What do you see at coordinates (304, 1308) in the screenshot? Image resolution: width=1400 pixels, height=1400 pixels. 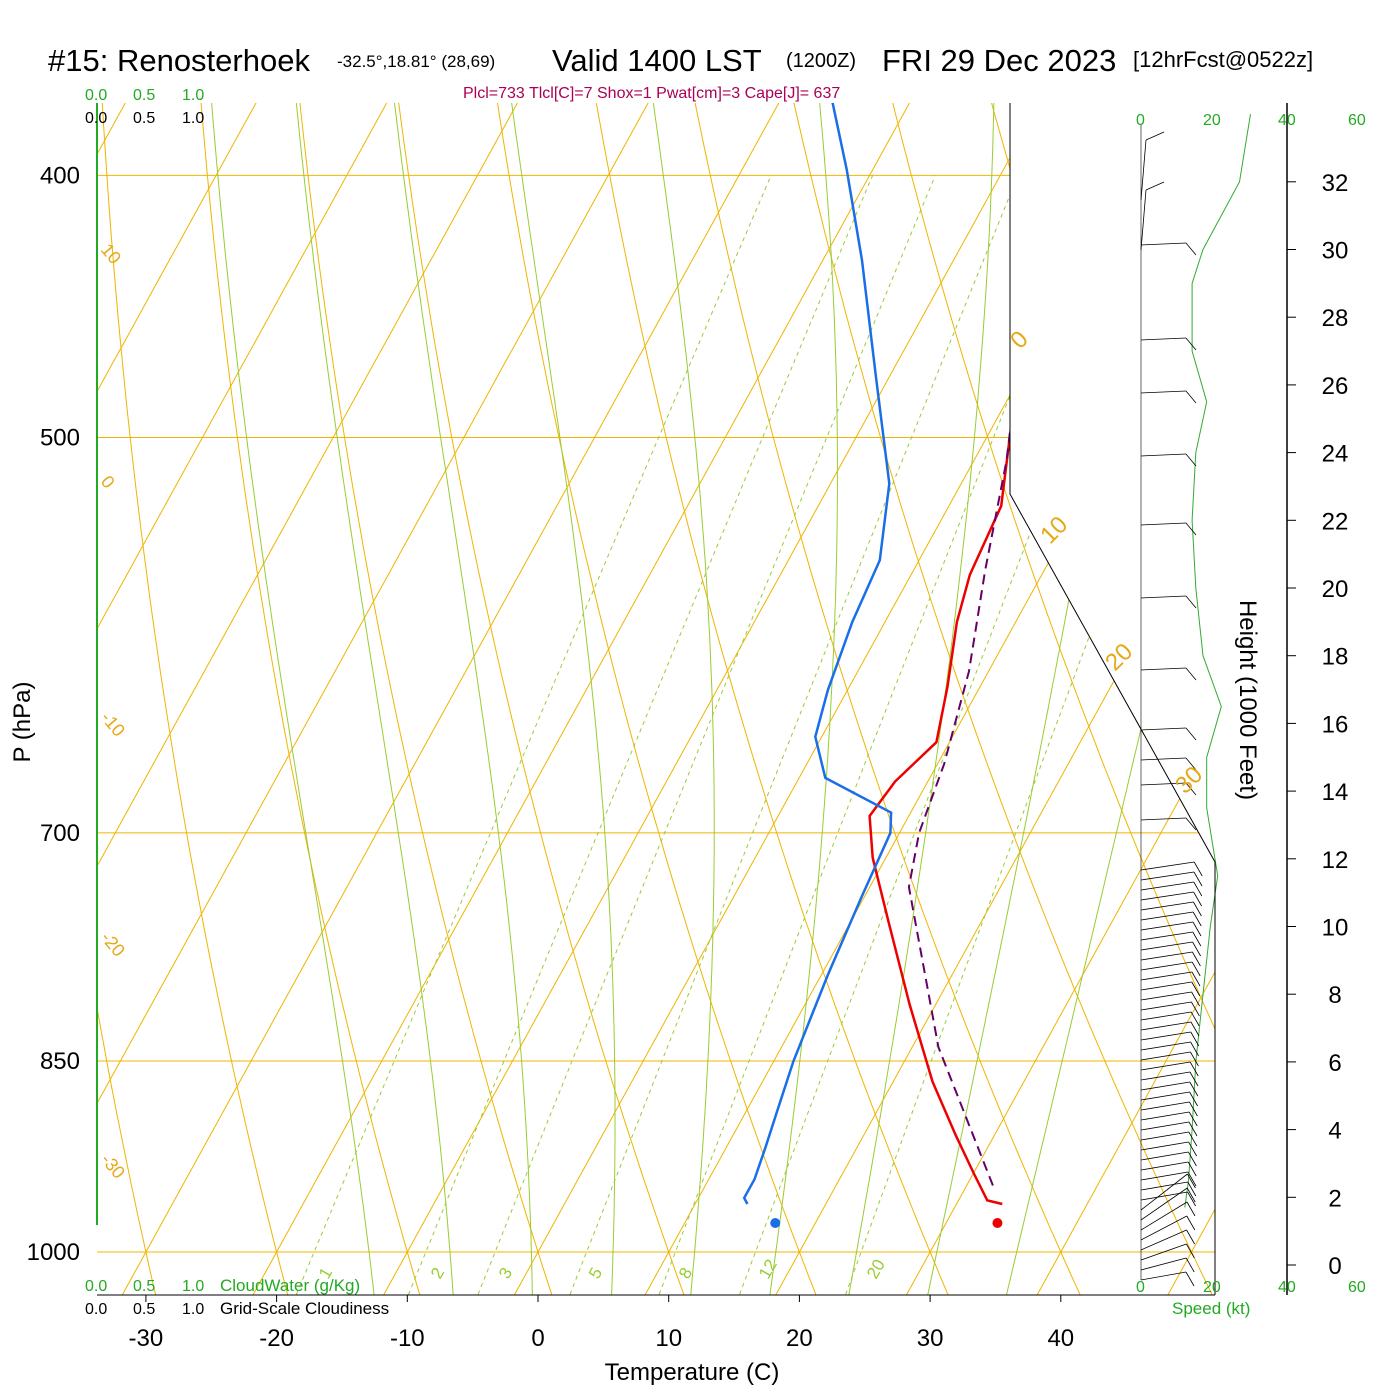 I see `cloudiness-label: Grid-Scale Cloudiness` at bounding box center [304, 1308].